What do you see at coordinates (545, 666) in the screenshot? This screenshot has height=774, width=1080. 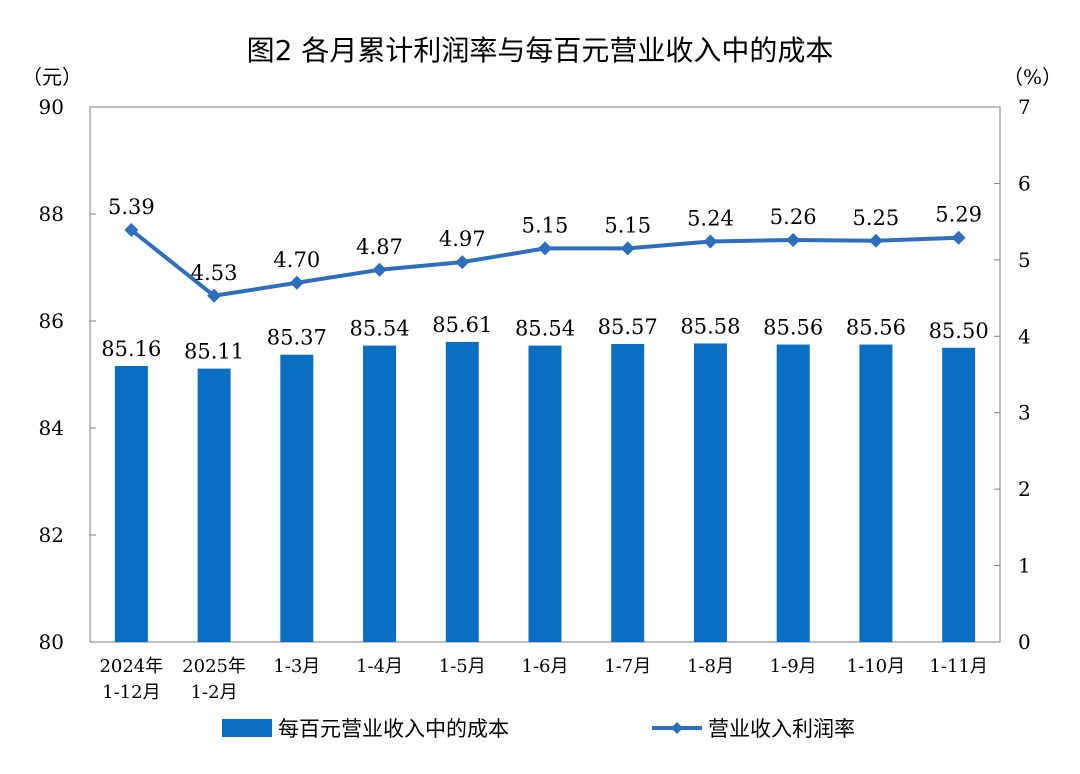 I see `category-label: 1-6月` at bounding box center [545, 666].